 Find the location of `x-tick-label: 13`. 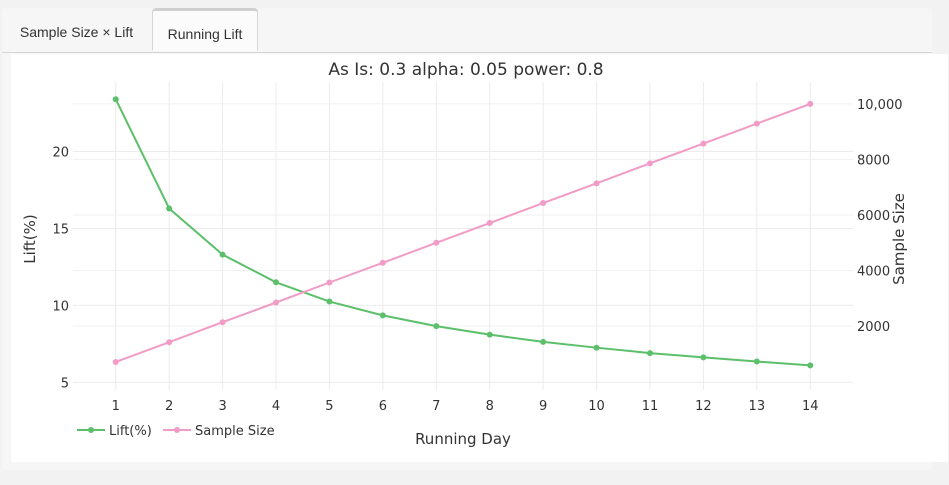

x-tick-label: 13 is located at coordinates (757, 406).